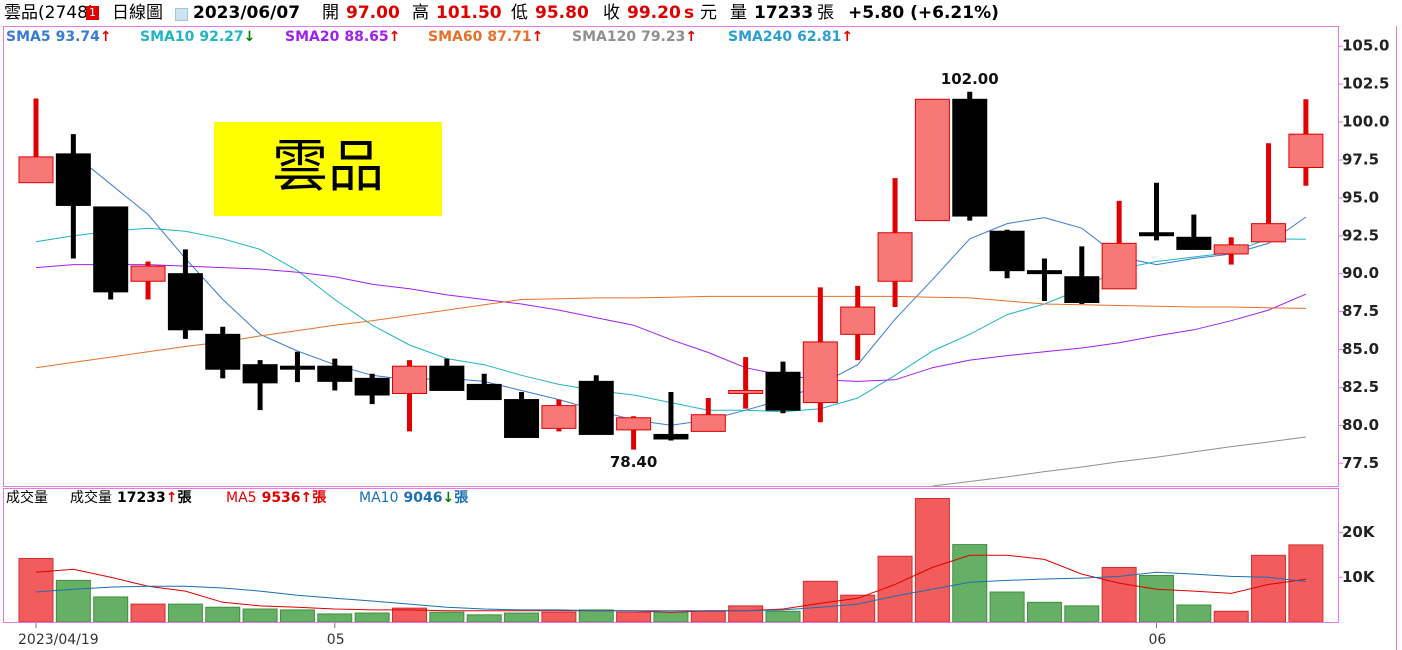  I want to click on volume: 17233, so click(784, 13).